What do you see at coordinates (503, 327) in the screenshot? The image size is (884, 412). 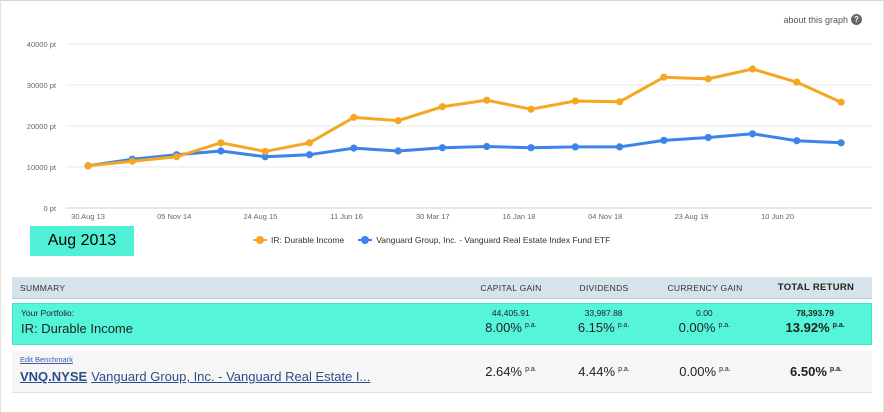 I see `portfolio-capital-gain-pct: 8.00%` at bounding box center [503, 327].